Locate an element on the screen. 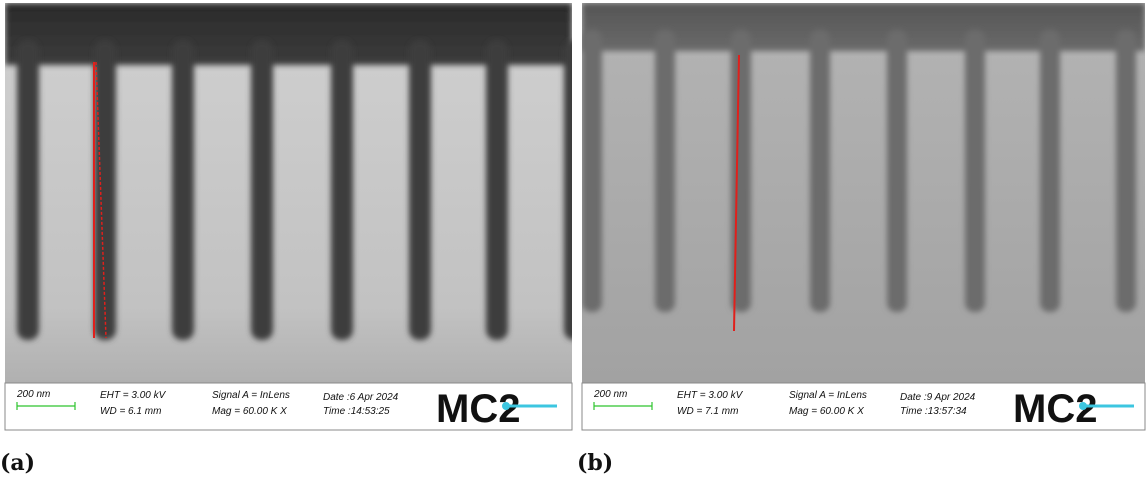 The height and width of the screenshot is (479, 1146). wd: WD = 7.1 mm is located at coordinates (707, 411).